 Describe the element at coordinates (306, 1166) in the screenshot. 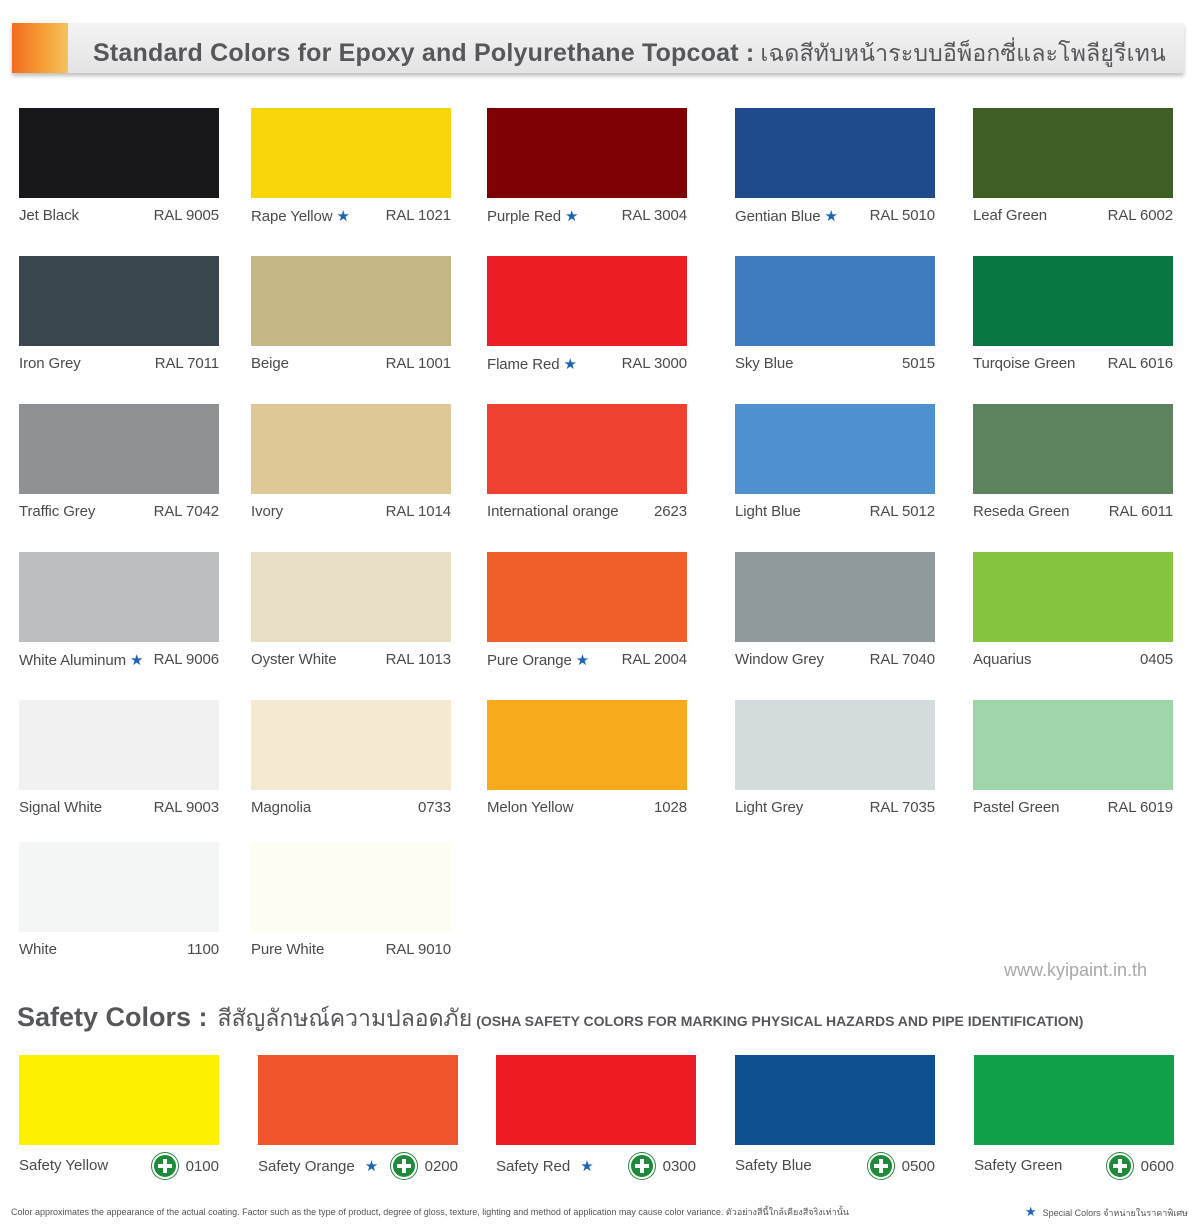

I see `safety-color-name-text: Safety Orange` at that location.